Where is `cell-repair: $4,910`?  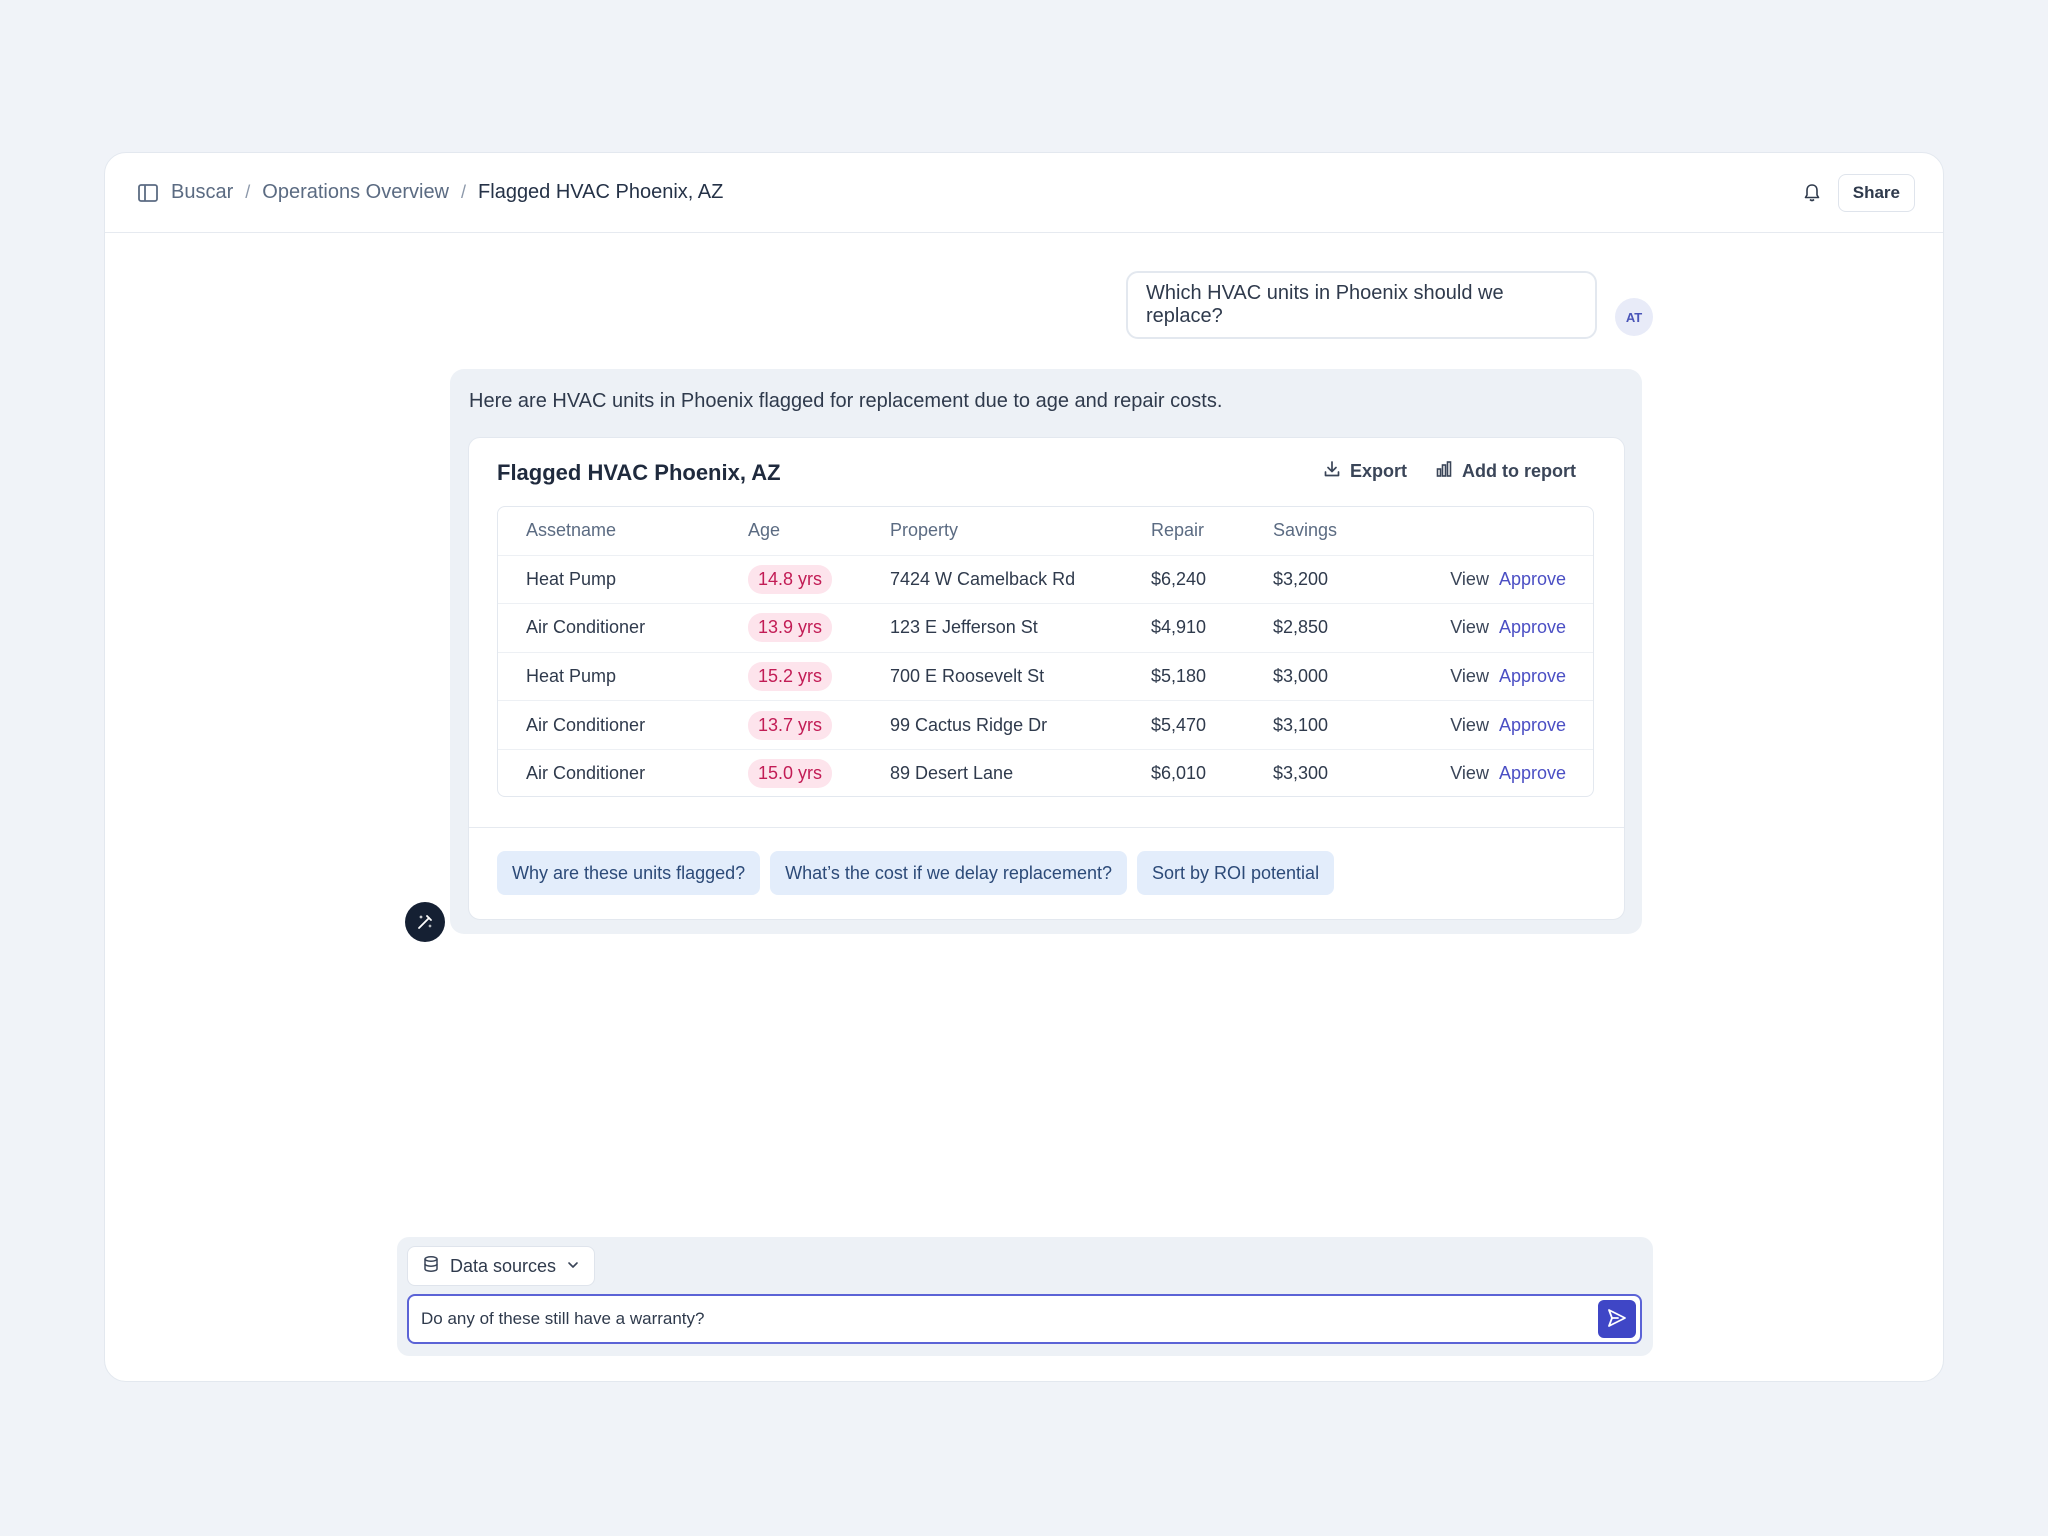 cell-repair: $4,910 is located at coordinates (1212, 628).